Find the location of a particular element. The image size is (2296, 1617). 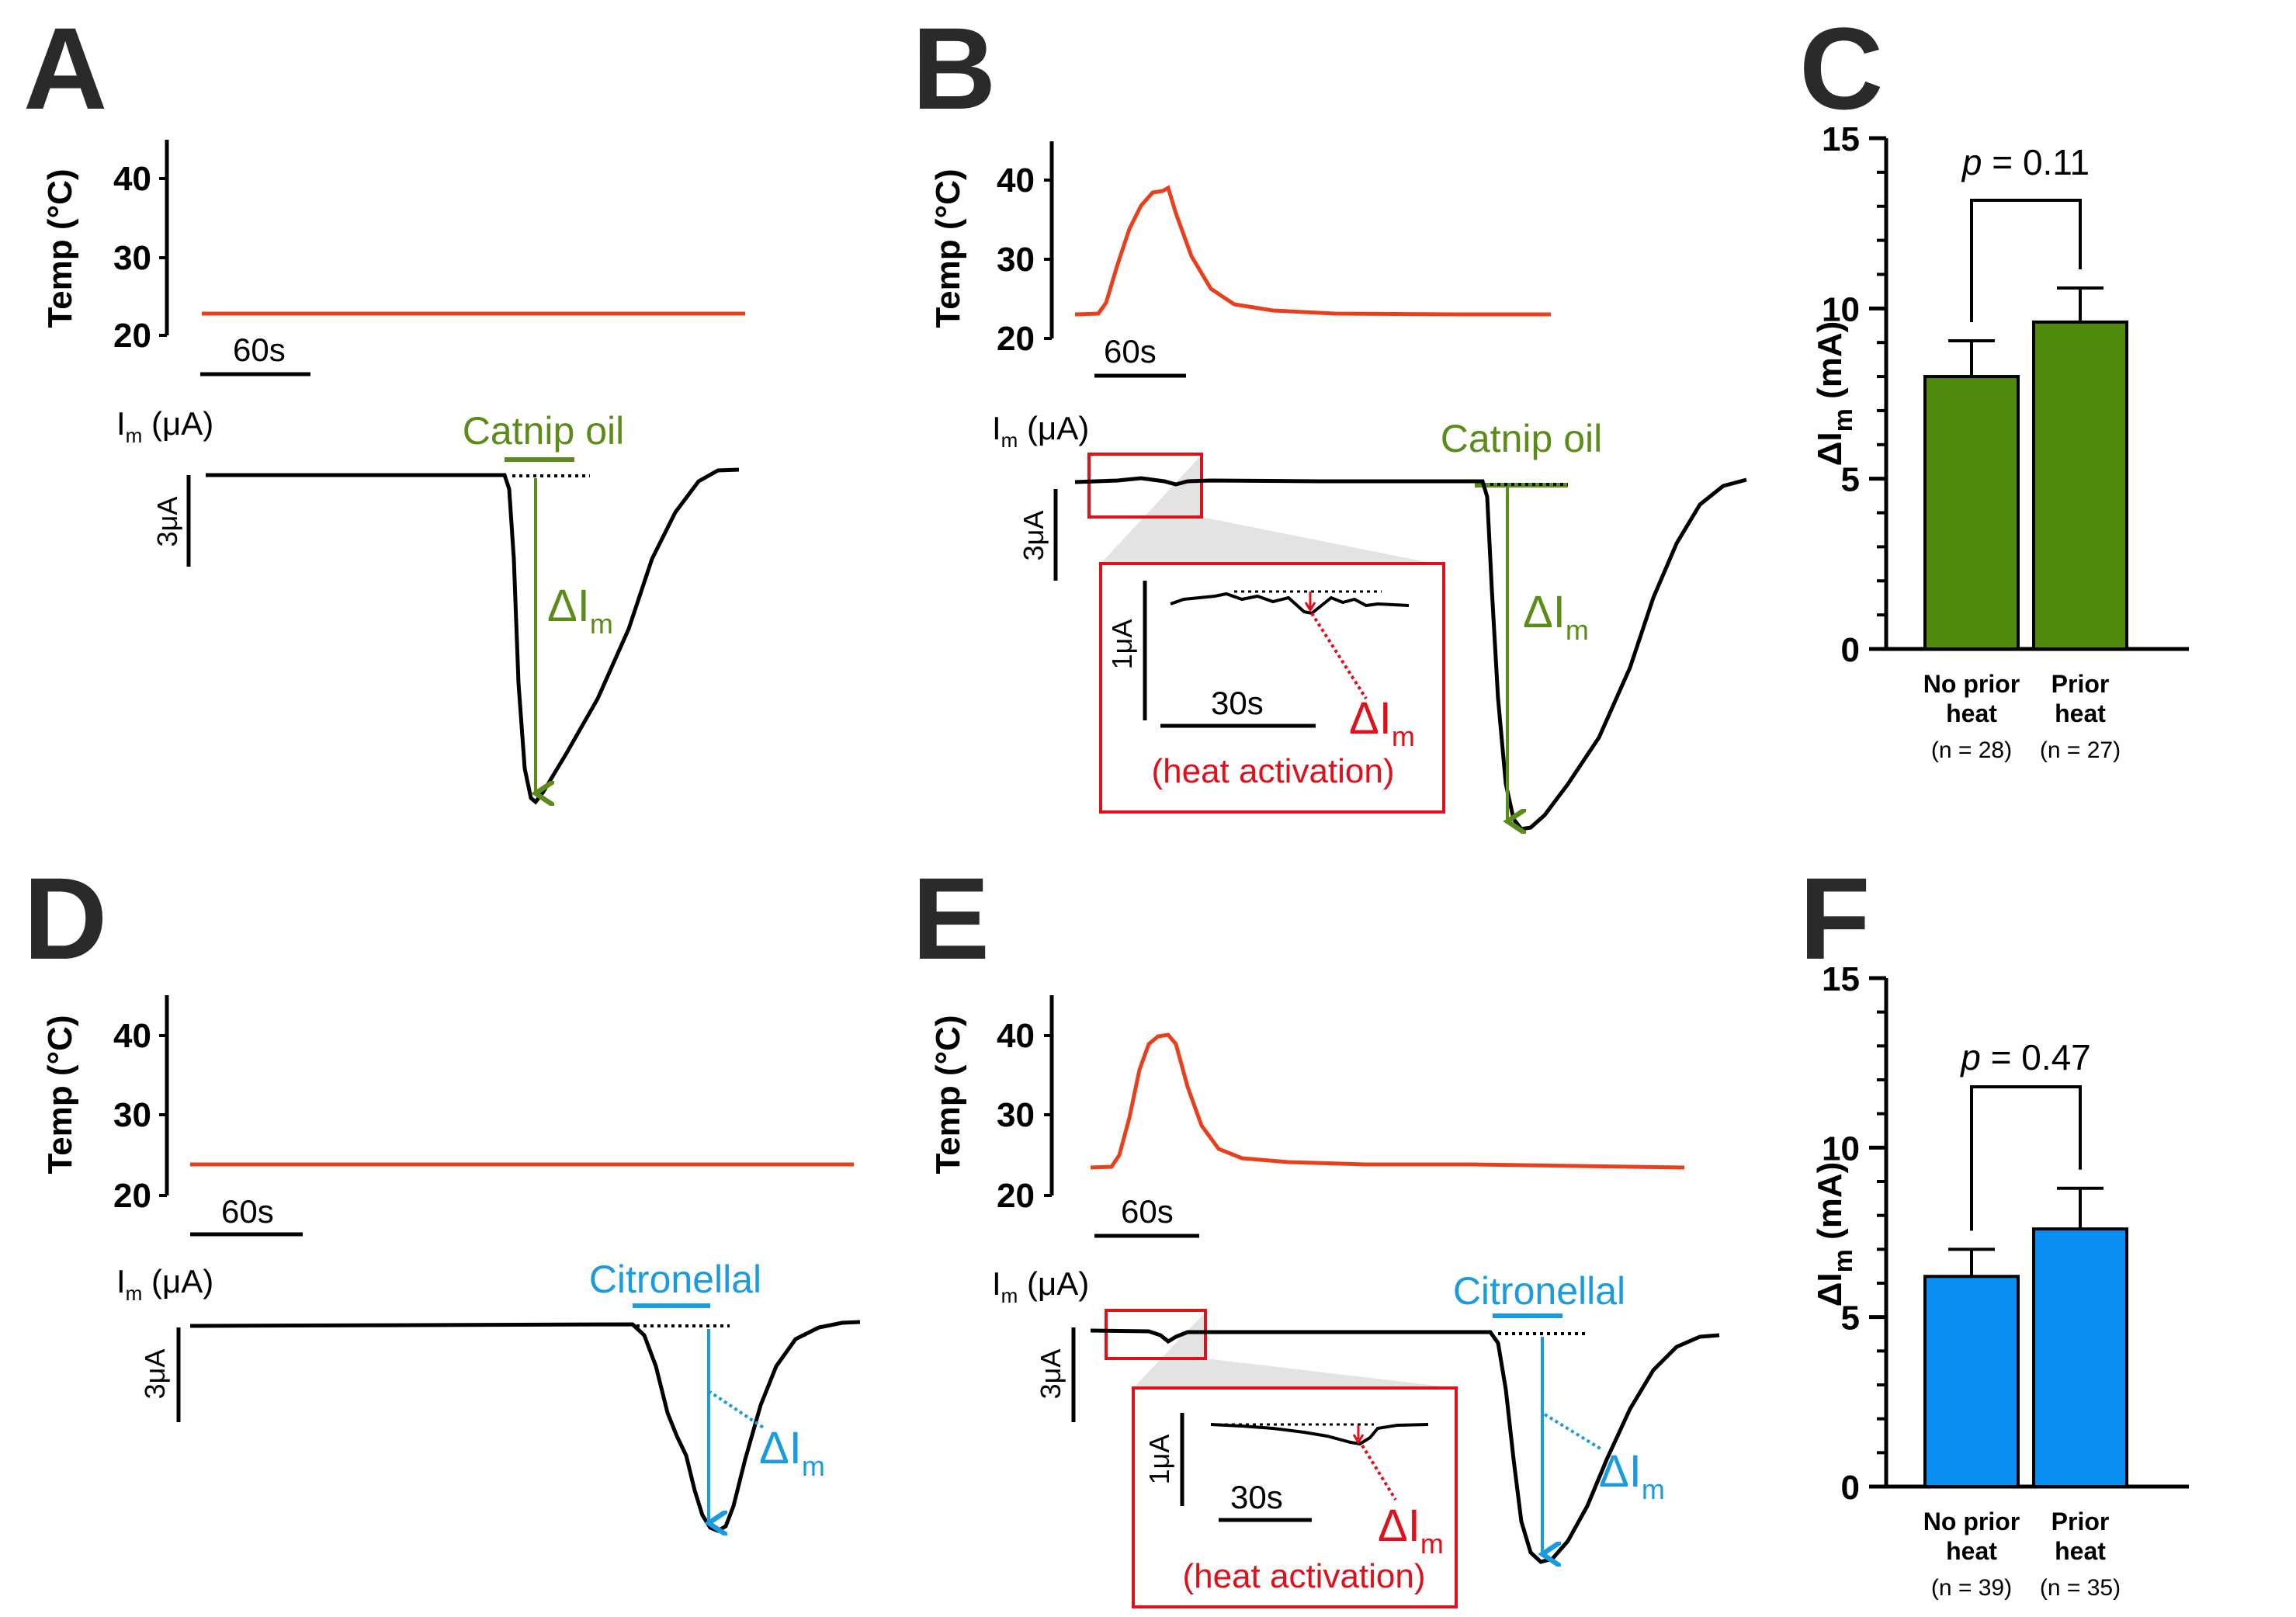

inset-box is located at coordinates (1272, 688).